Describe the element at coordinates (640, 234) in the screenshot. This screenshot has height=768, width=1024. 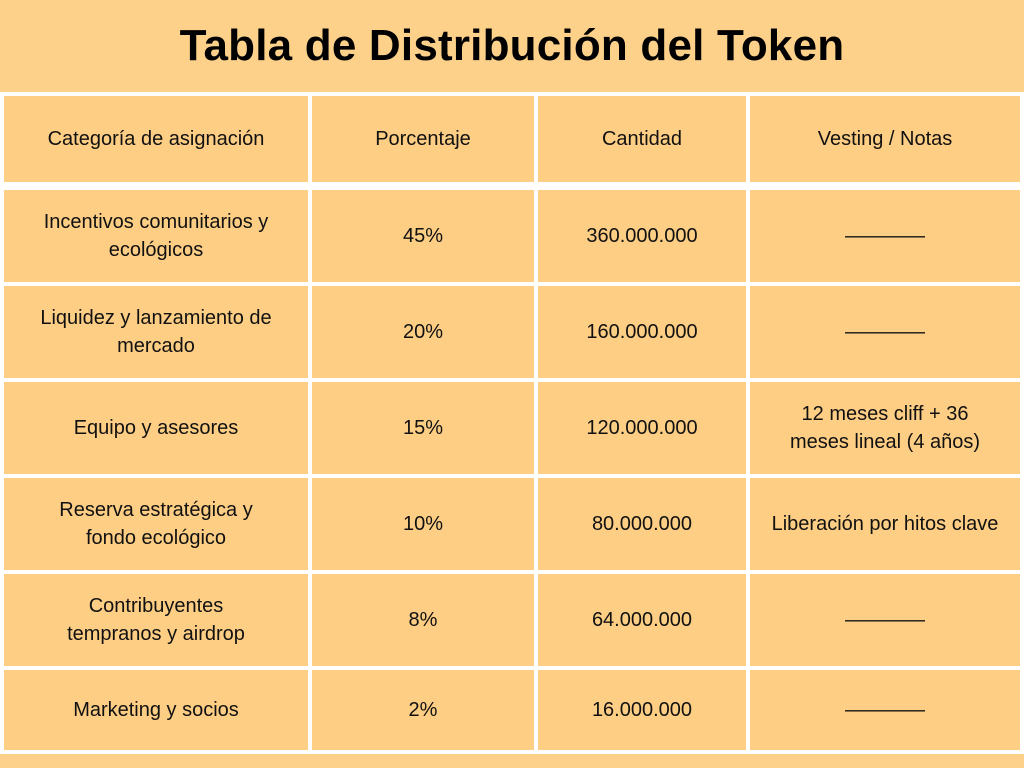
I see `amount-cell: 360.000.000` at that location.